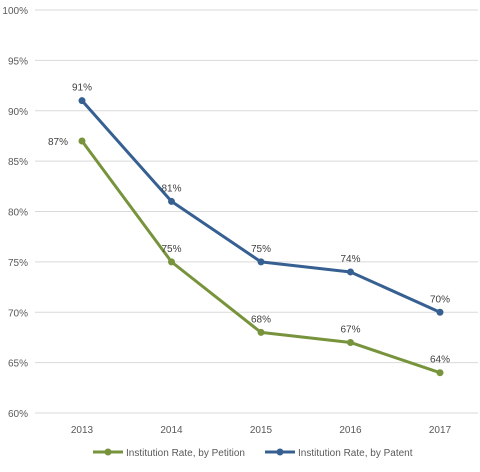 This screenshot has width=480, height=472. I want to click on x-axis: 2013 2014 2015 2016 2017, so click(261, 430).